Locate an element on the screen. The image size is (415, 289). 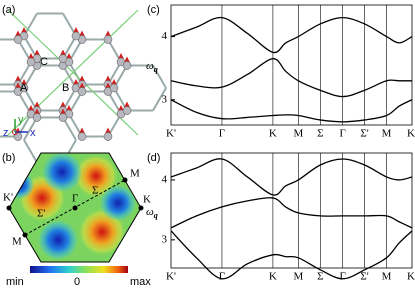
site-label: B is located at coordinates (65, 88).